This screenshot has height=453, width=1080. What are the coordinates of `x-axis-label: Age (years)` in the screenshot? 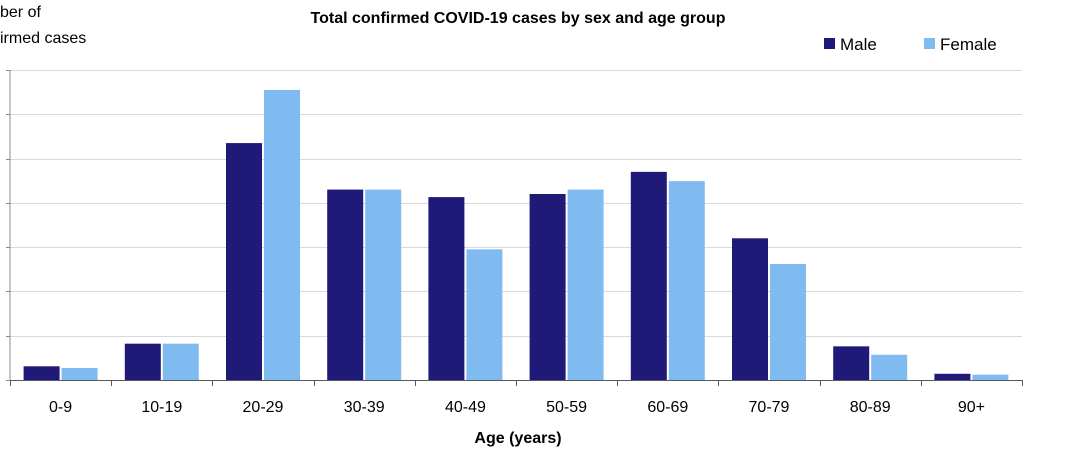 It's located at (517, 438).